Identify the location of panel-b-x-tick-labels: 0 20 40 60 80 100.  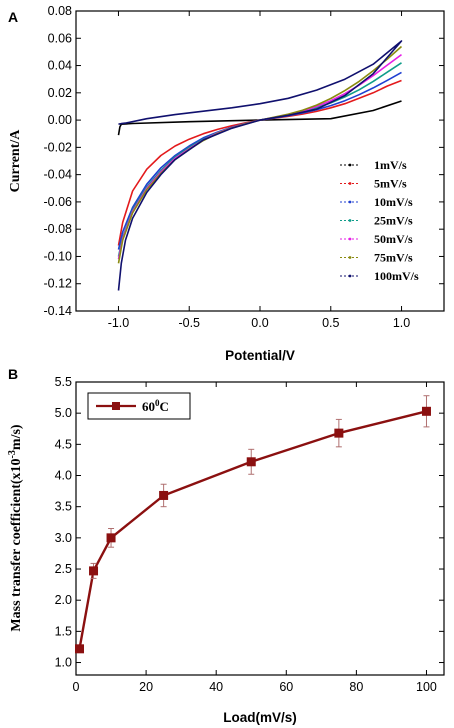
(255, 687).